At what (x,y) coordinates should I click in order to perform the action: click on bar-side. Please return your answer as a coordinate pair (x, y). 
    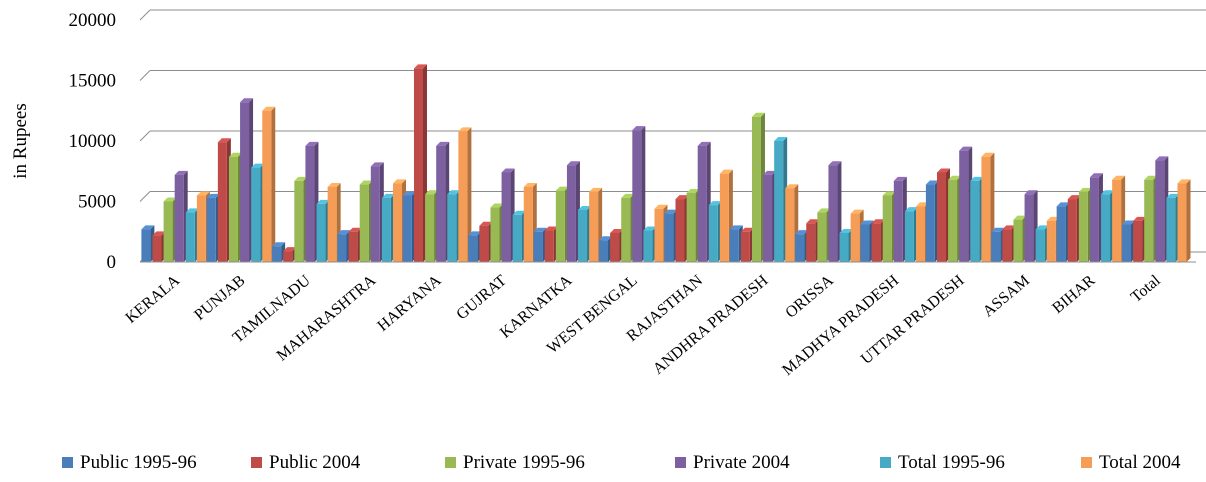
    Looking at the image, I should click on (1188, 220).